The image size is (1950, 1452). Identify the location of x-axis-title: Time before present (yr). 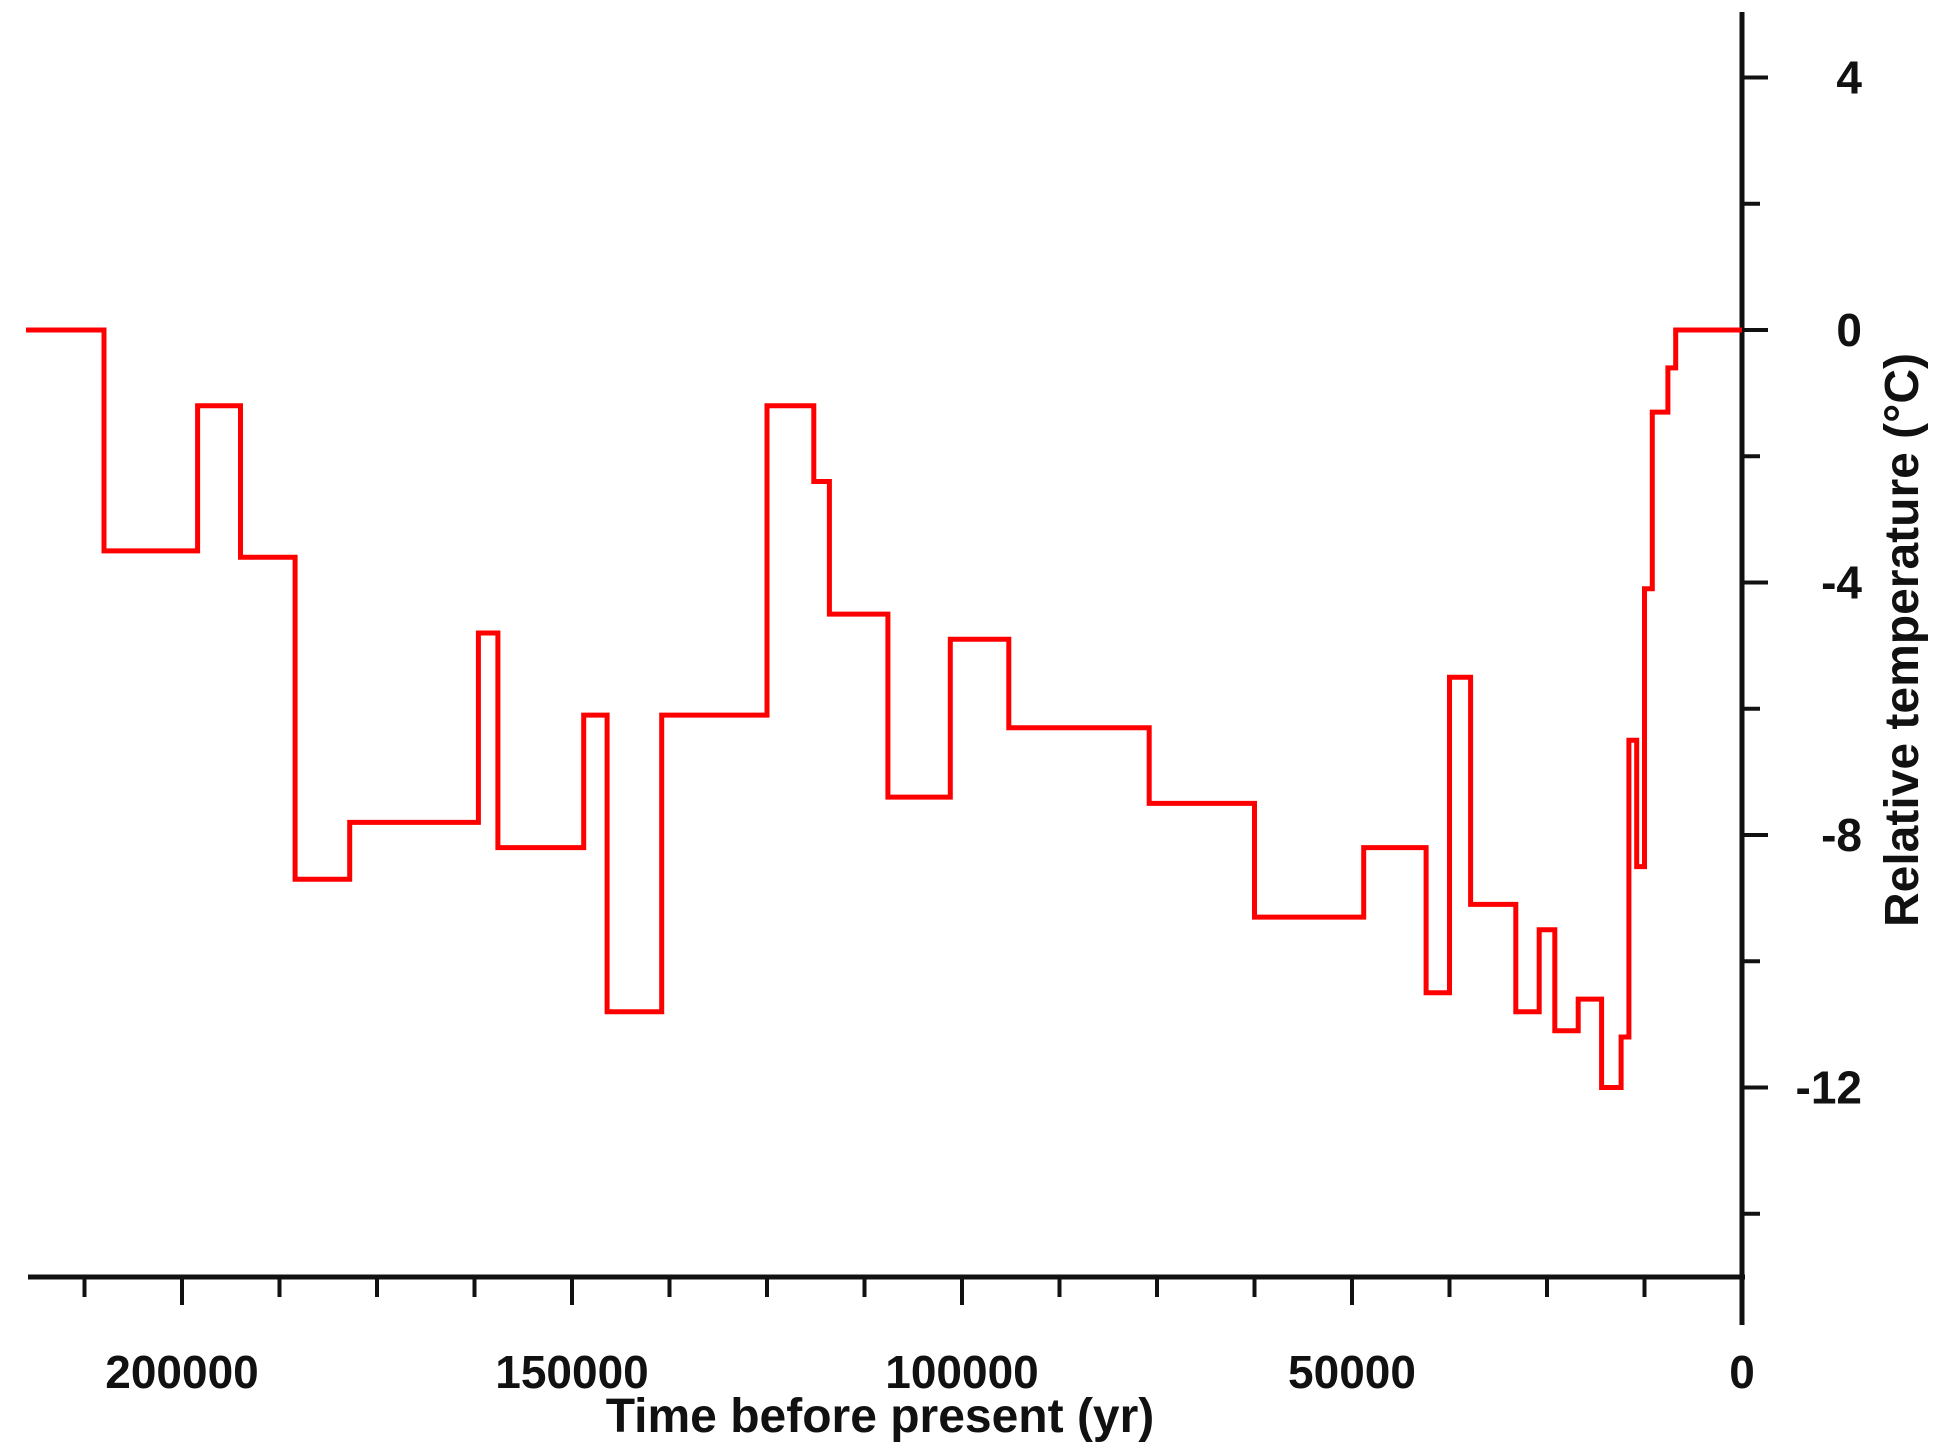
(880, 1416).